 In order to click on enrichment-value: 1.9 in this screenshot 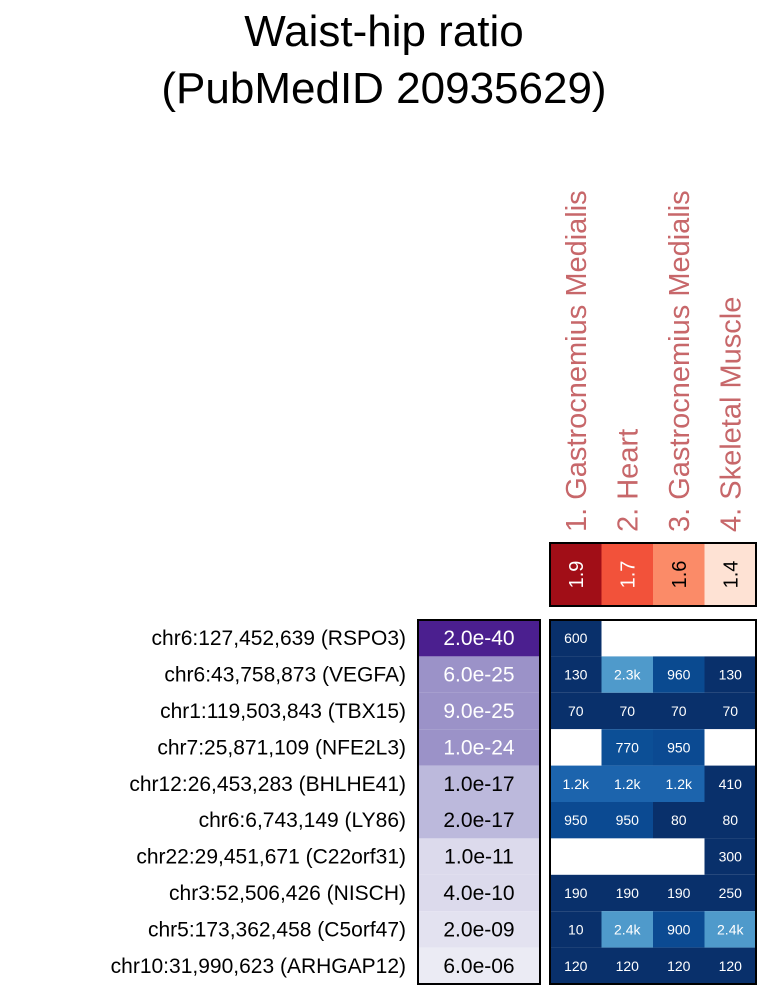, I will do `click(577, 575)`.